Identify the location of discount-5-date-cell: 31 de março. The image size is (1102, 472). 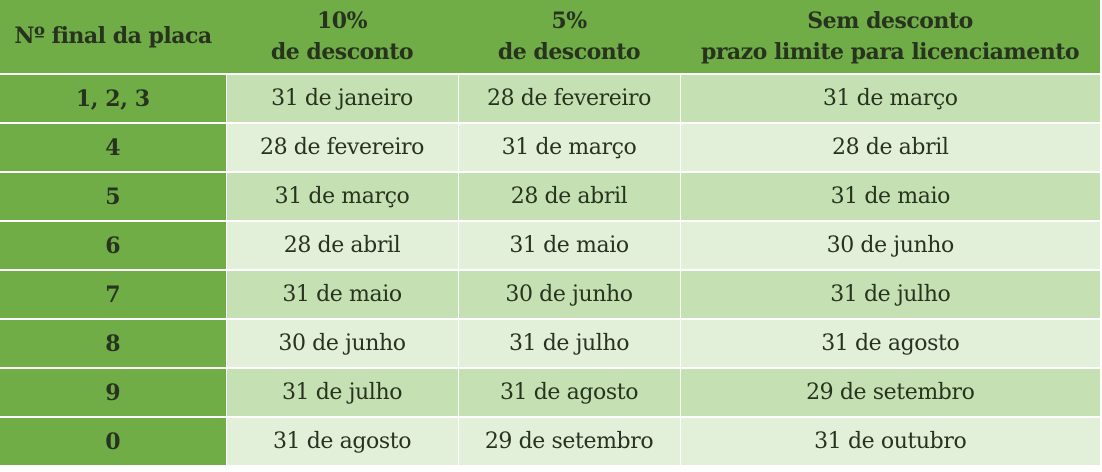
(568, 148).